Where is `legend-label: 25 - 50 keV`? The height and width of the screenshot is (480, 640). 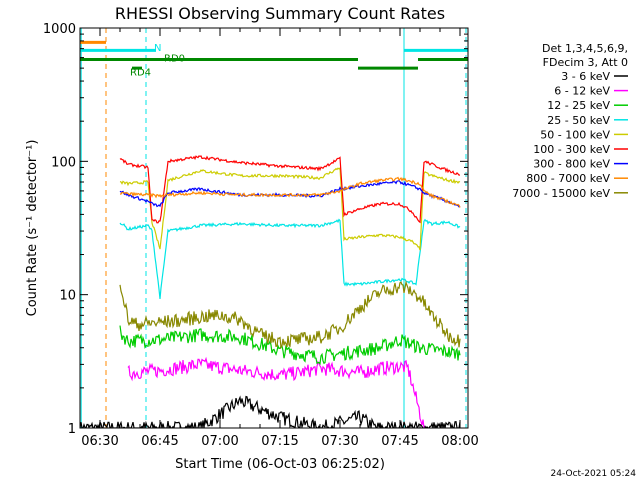
legend-label: 25 - 50 keV is located at coordinates (578, 120).